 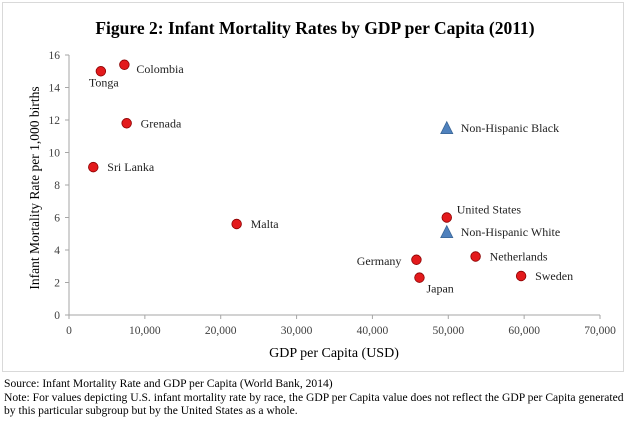 I want to click on y-tick-label: 10, so click(x=55, y=154).